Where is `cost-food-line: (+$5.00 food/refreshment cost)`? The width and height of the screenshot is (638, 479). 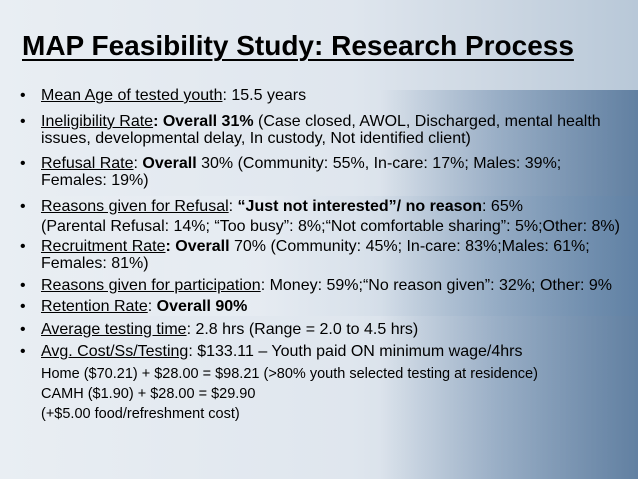
cost-food-line: (+$5.00 food/refreshment cost) is located at coordinates (140, 413).